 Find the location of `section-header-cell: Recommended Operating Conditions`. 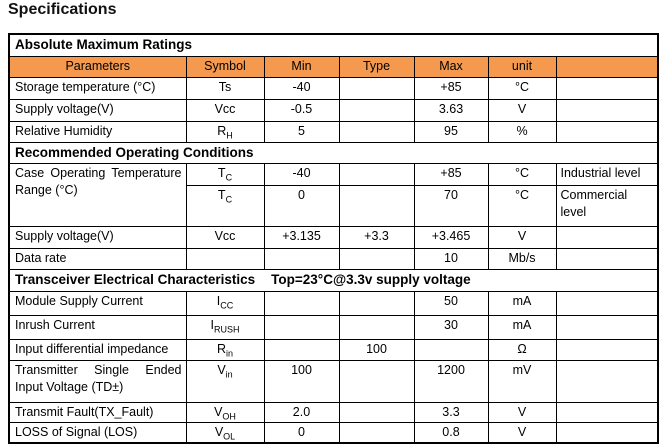

section-header-cell: Recommended Operating Conditions is located at coordinates (333, 152).